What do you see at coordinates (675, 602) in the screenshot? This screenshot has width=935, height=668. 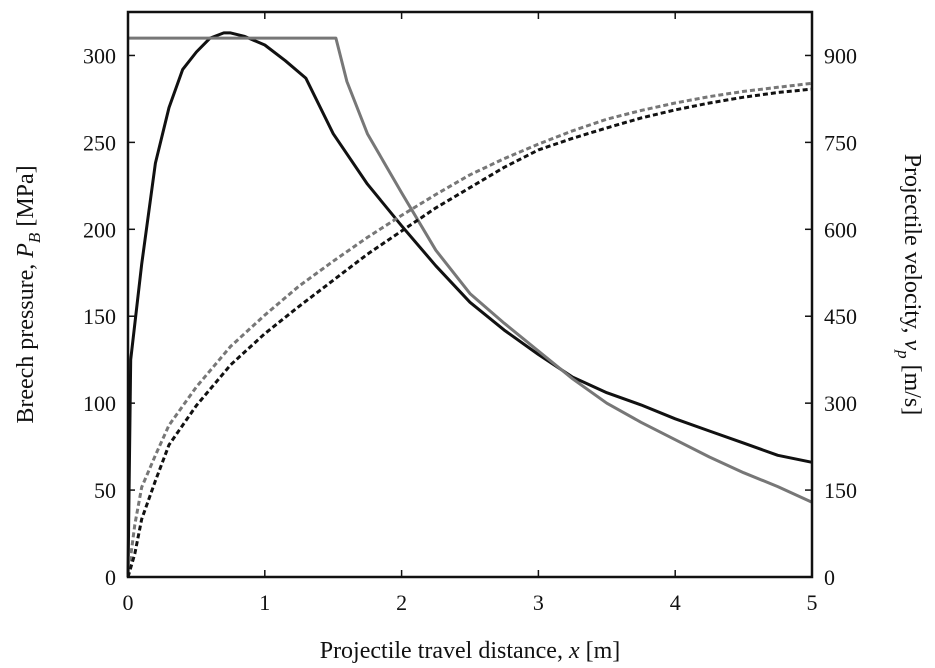 I see `x-tick-label: 4` at bounding box center [675, 602].